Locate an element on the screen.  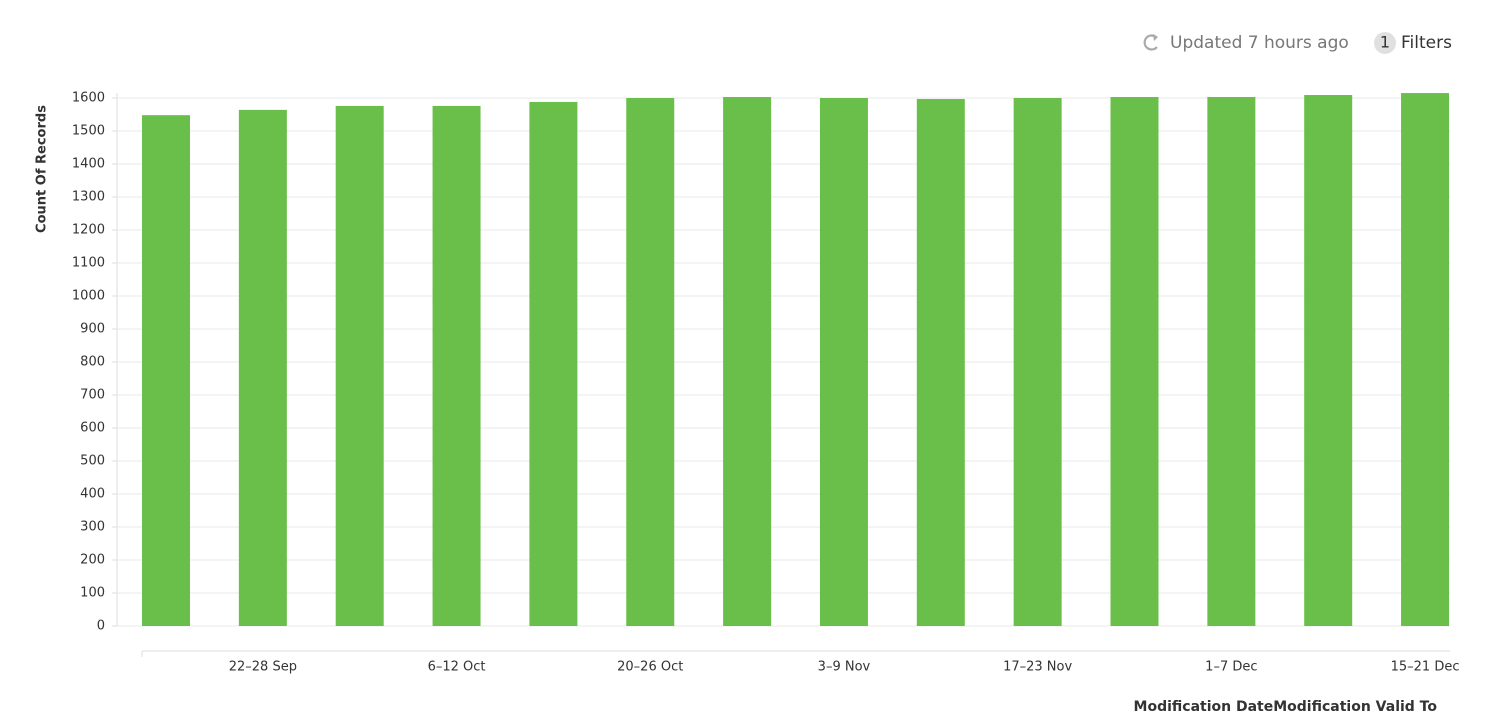
x-tick-label: 6–12 Oct is located at coordinates (457, 667).